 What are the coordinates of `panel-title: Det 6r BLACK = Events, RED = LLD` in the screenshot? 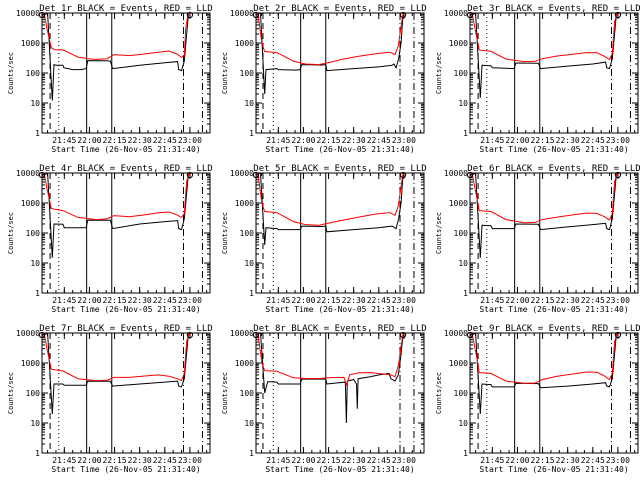 It's located at (553, 169).